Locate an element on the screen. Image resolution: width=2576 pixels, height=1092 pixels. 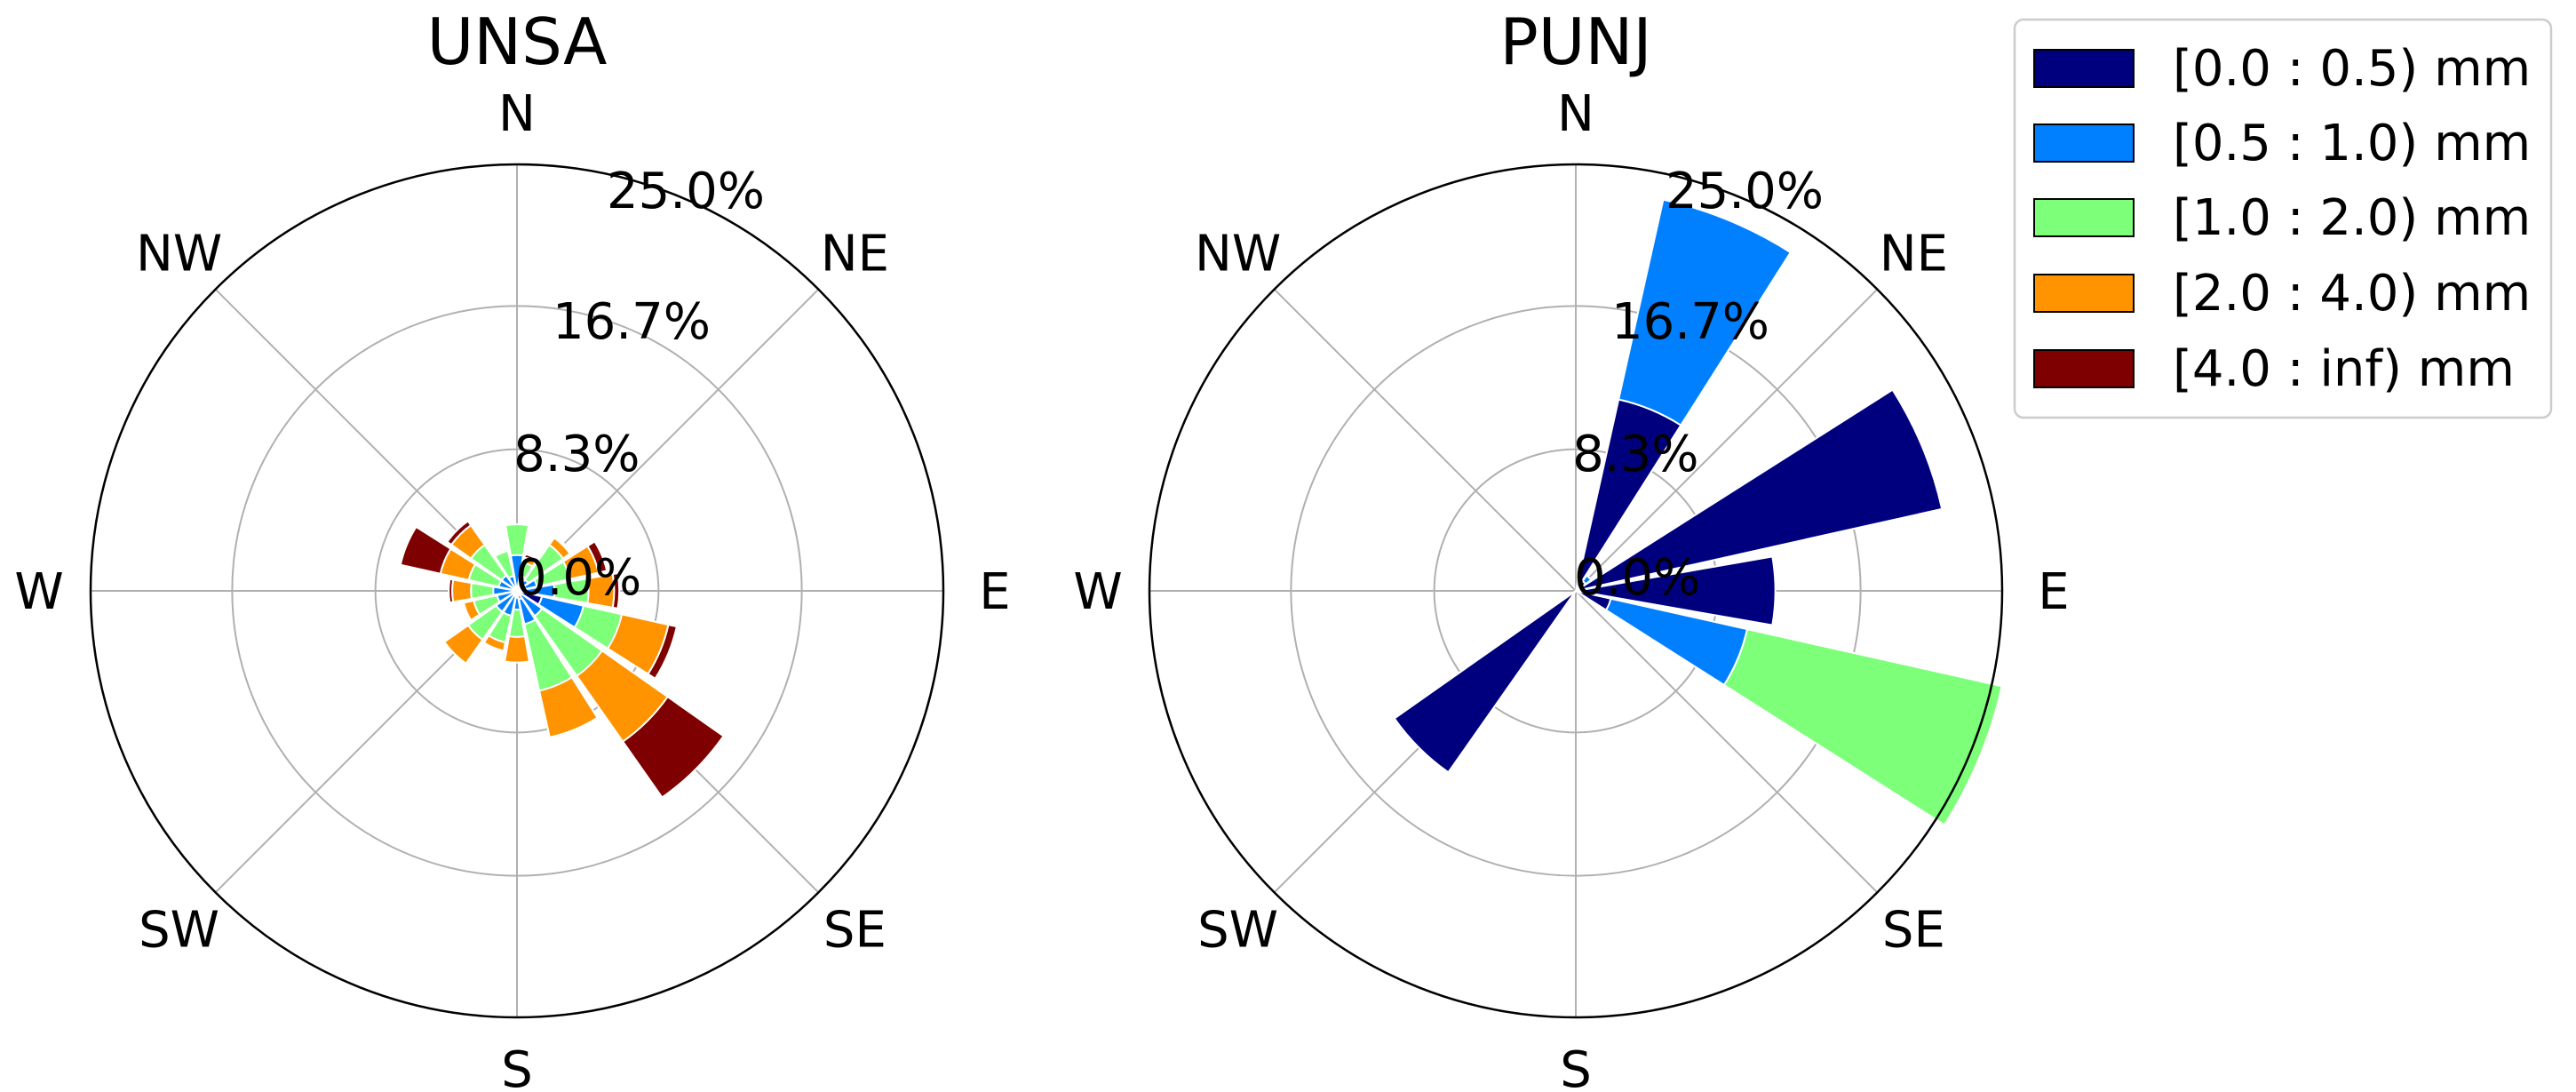
bars-unsa is located at coordinates (562, 660).